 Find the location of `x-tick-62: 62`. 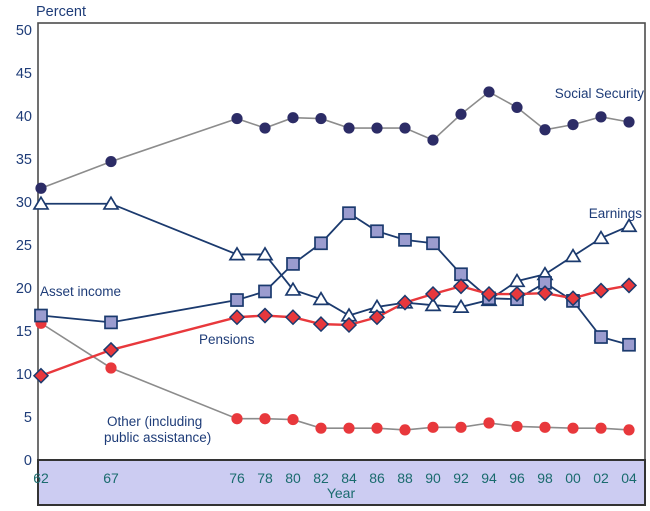

x-tick-62: 62 is located at coordinates (41, 478).